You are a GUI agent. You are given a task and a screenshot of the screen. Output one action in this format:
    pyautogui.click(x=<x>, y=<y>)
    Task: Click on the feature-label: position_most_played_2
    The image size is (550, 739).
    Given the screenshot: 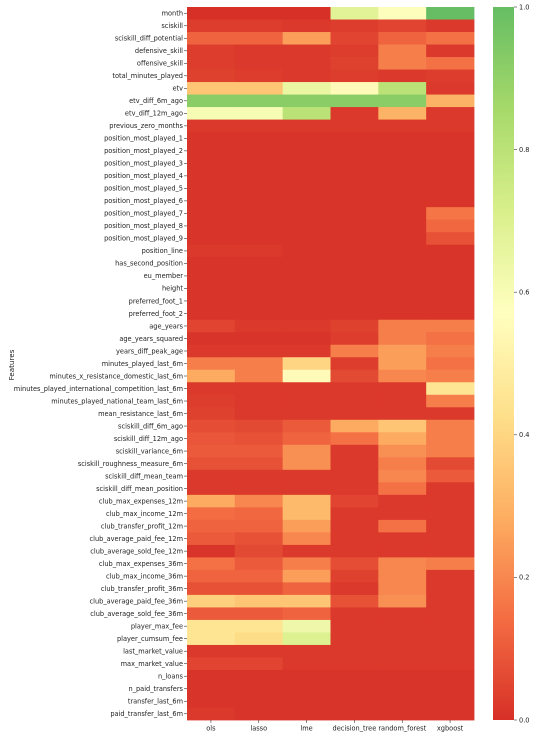 What is the action you would take?
    pyautogui.click(x=143, y=151)
    